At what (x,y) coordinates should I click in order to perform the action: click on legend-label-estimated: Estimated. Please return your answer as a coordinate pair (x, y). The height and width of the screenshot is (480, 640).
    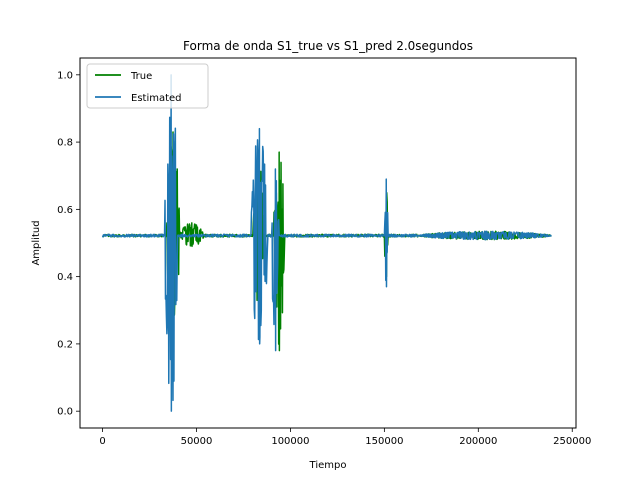
    Looking at the image, I should click on (156, 98).